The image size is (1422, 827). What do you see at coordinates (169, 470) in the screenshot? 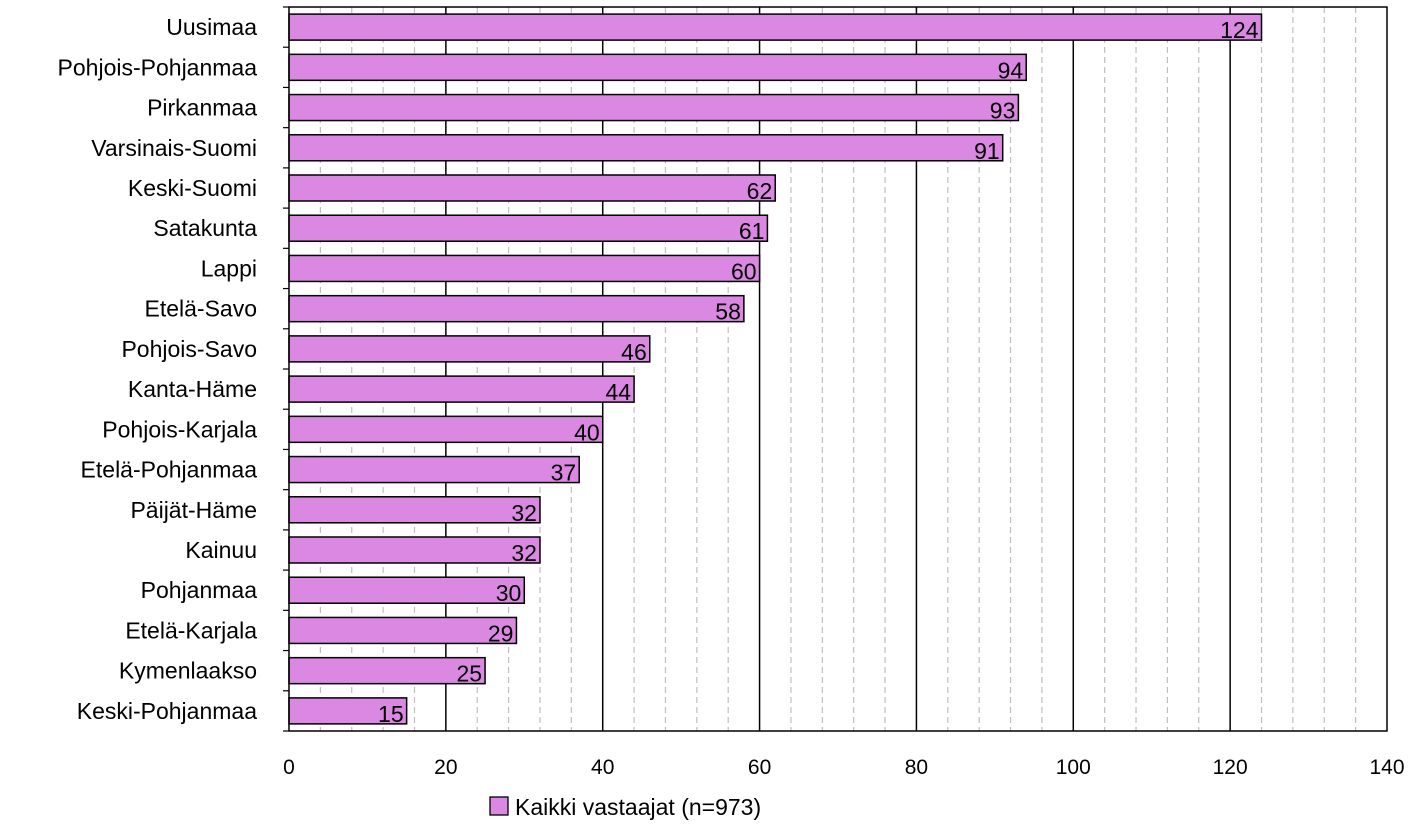
I see `category-label: Etelä-Pohjanmaa` at bounding box center [169, 470].